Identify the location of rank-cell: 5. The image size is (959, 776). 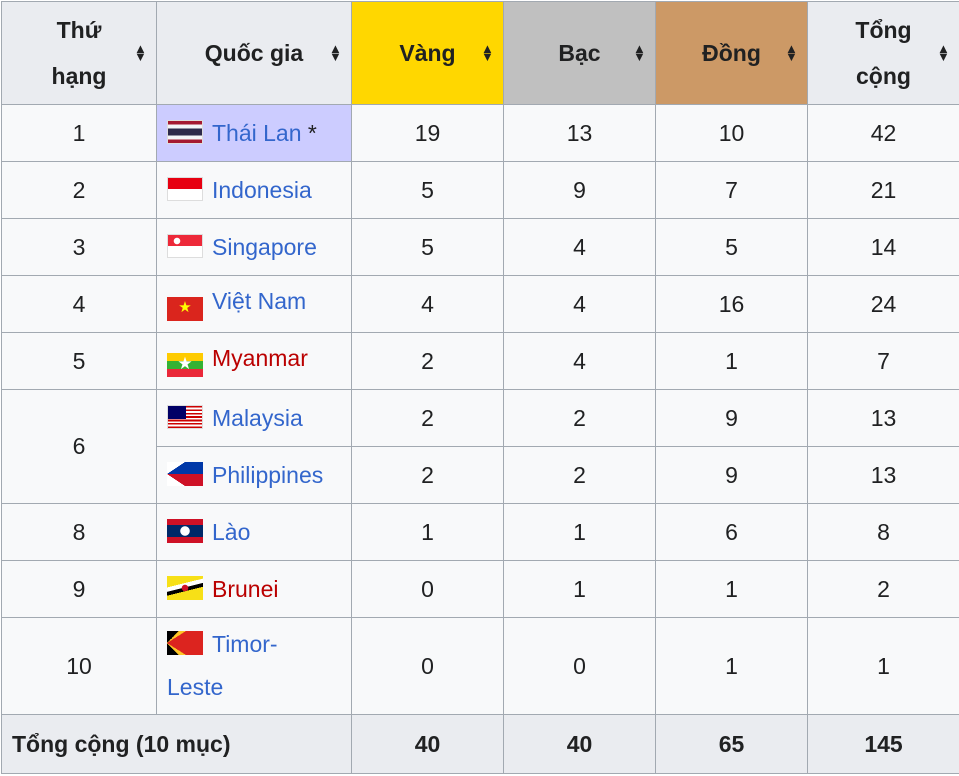
(79, 361).